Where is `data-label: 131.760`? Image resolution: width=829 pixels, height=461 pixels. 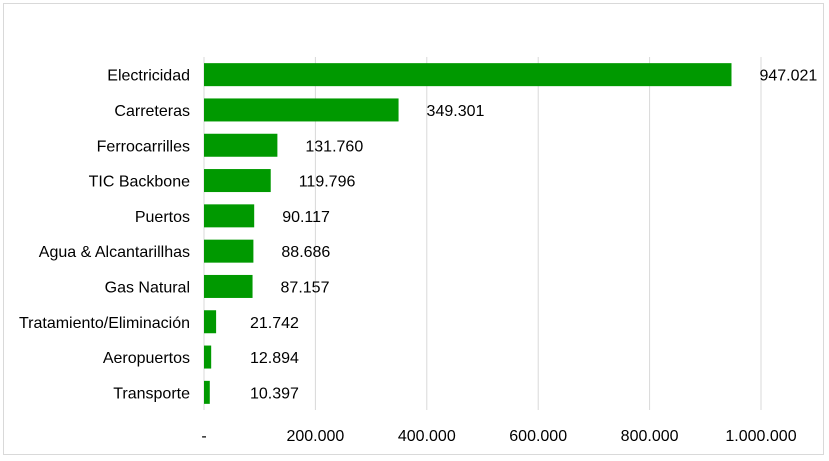
data-label: 131.760 is located at coordinates (334, 146).